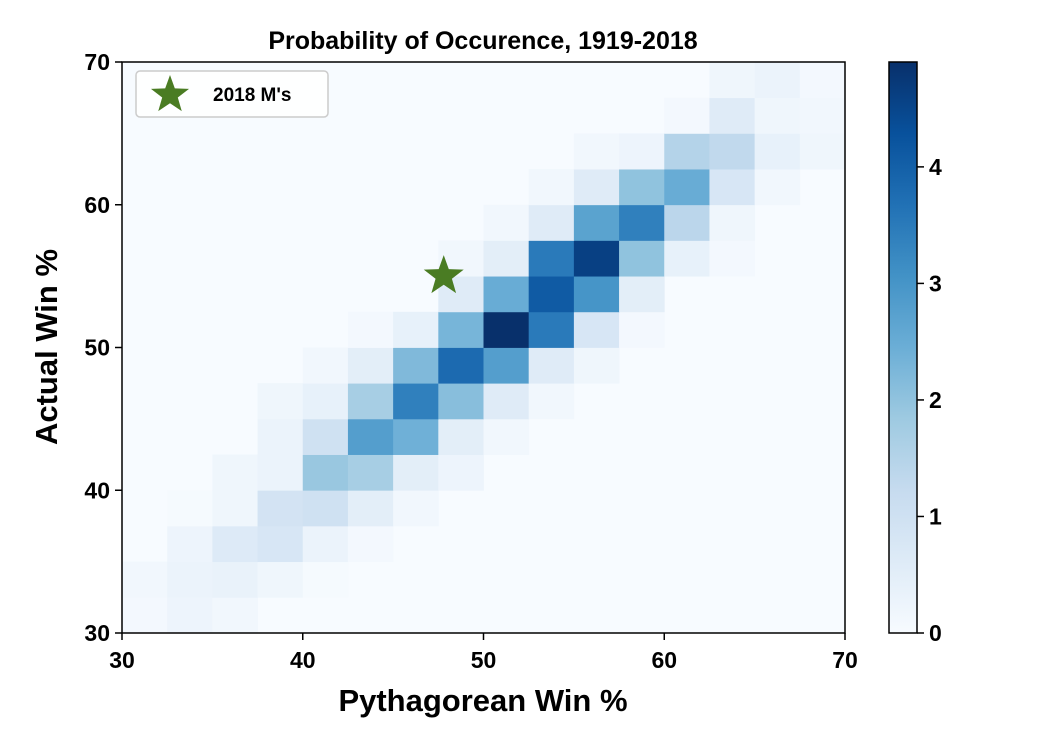  I want to click on x-tick-label: 50, so click(484, 660).